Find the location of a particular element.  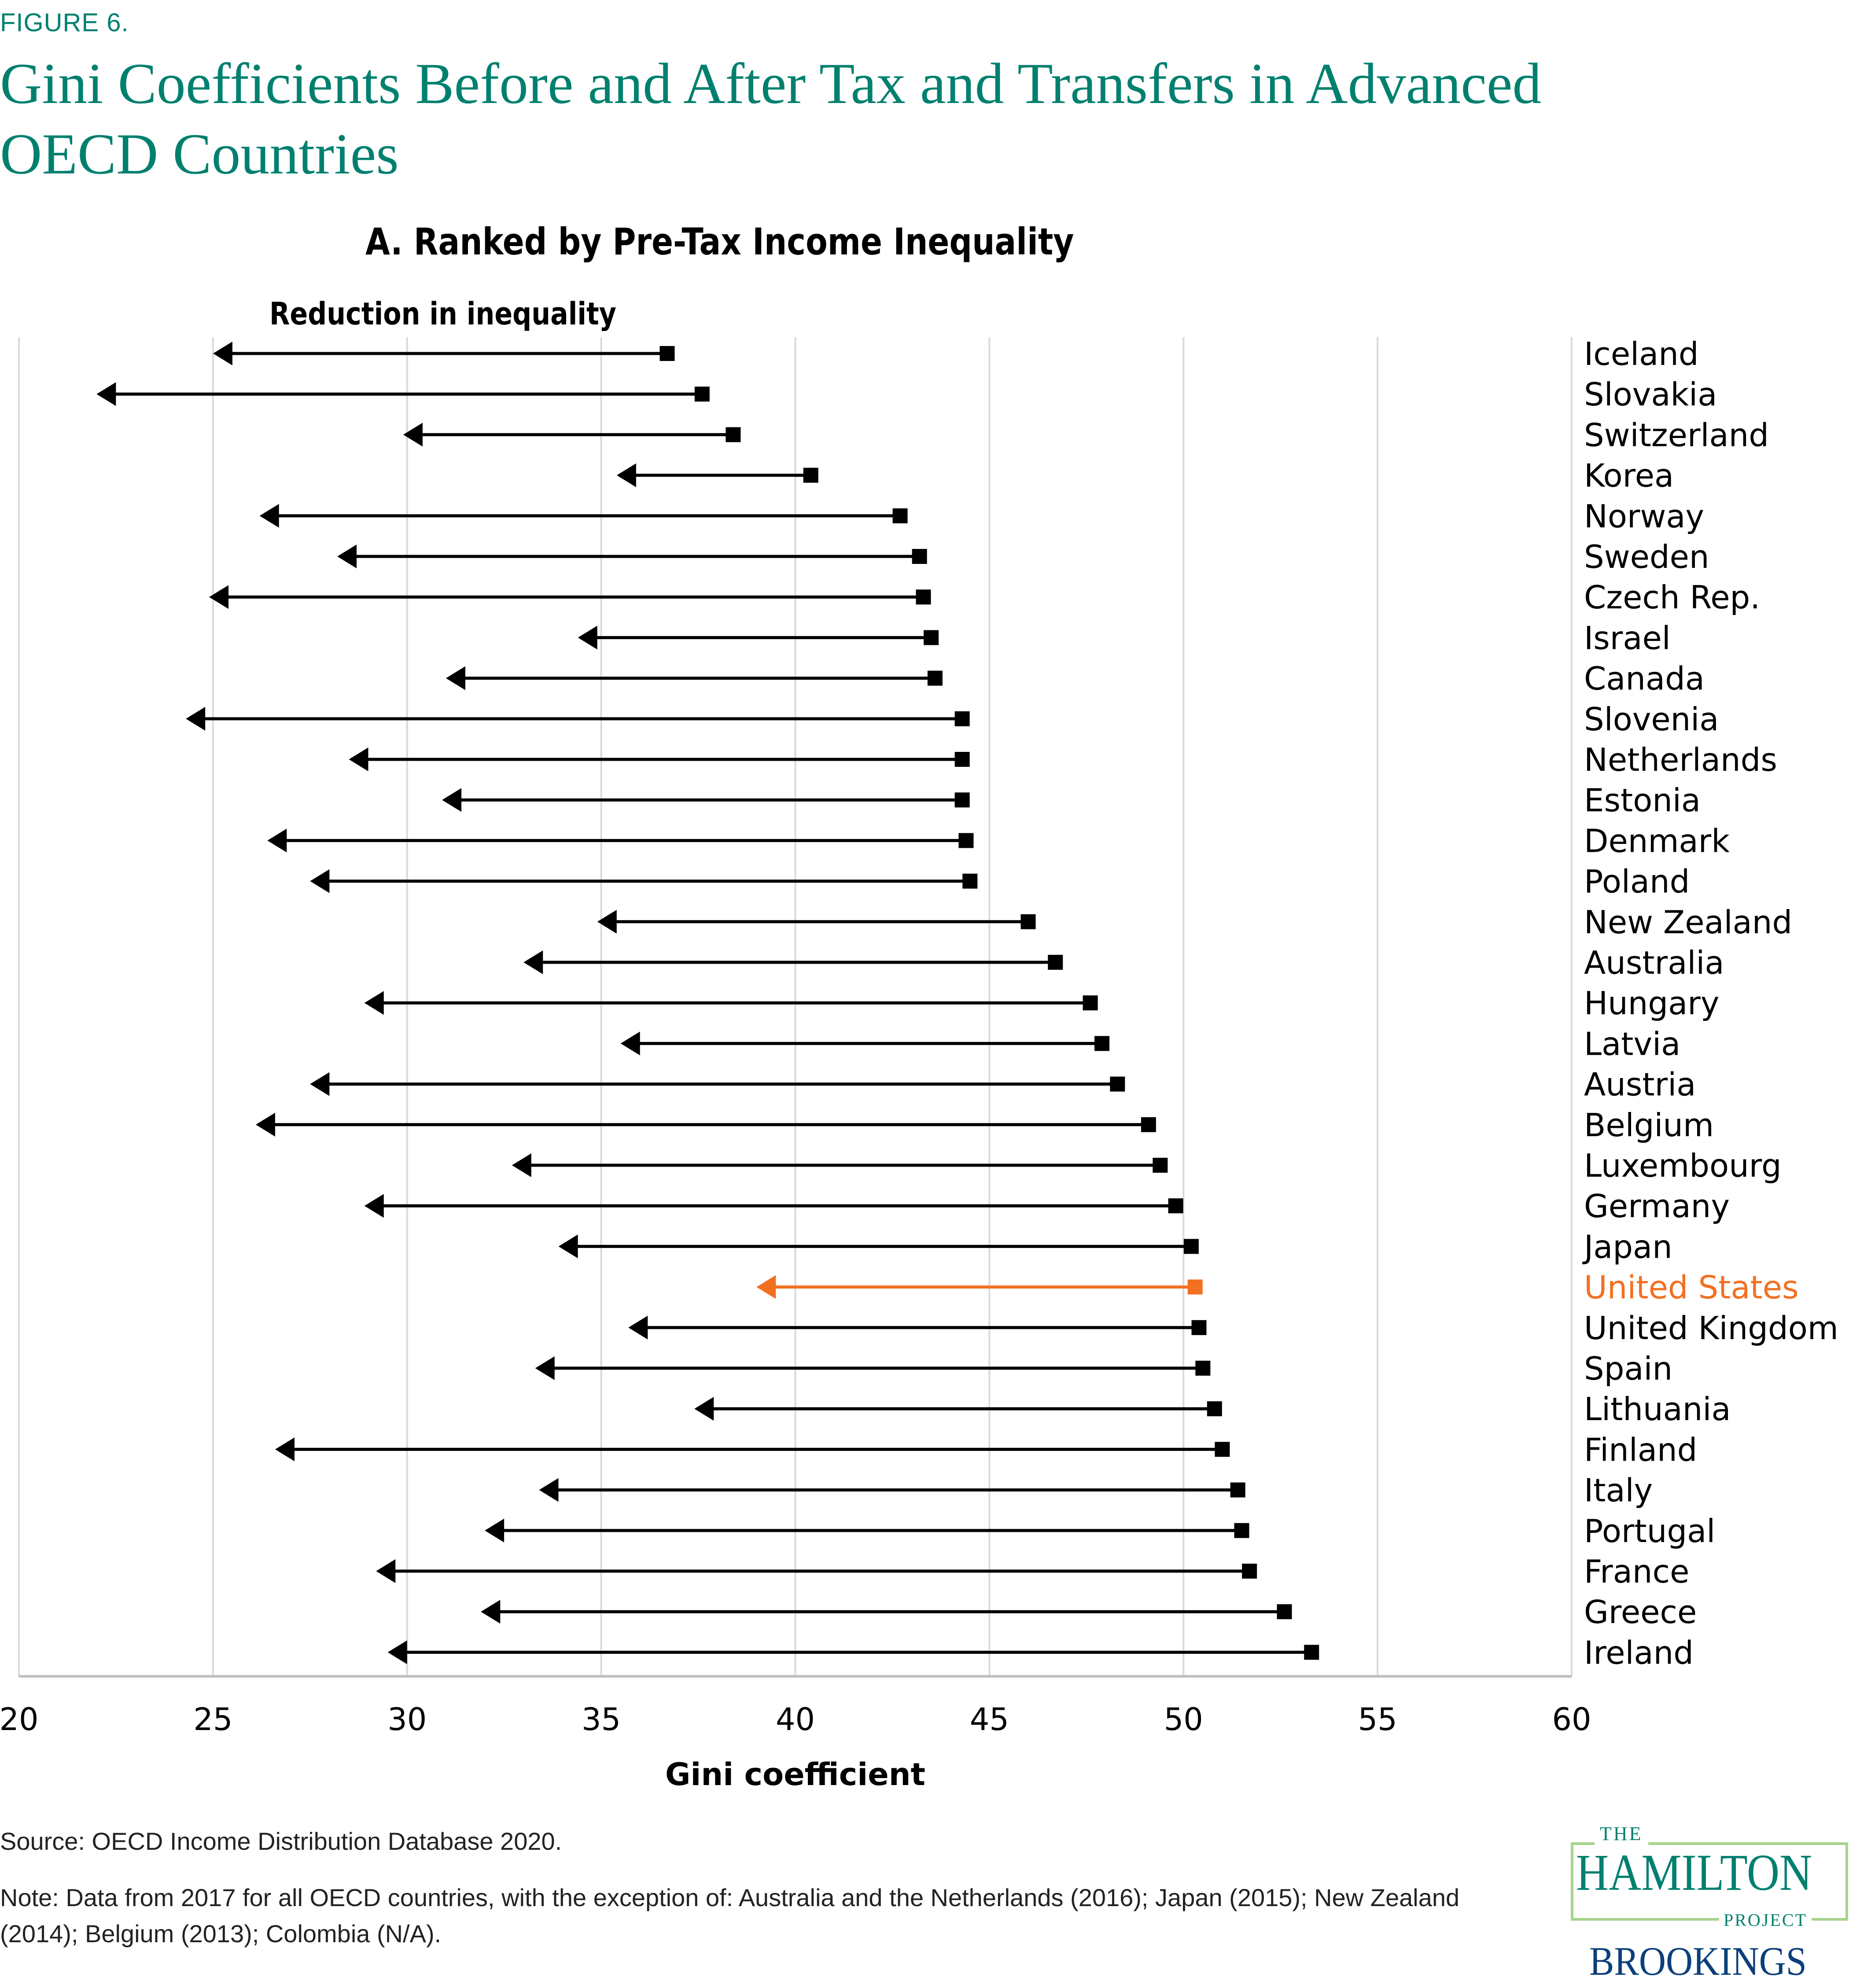

x-tick-label: 60 is located at coordinates (1572, 1719).